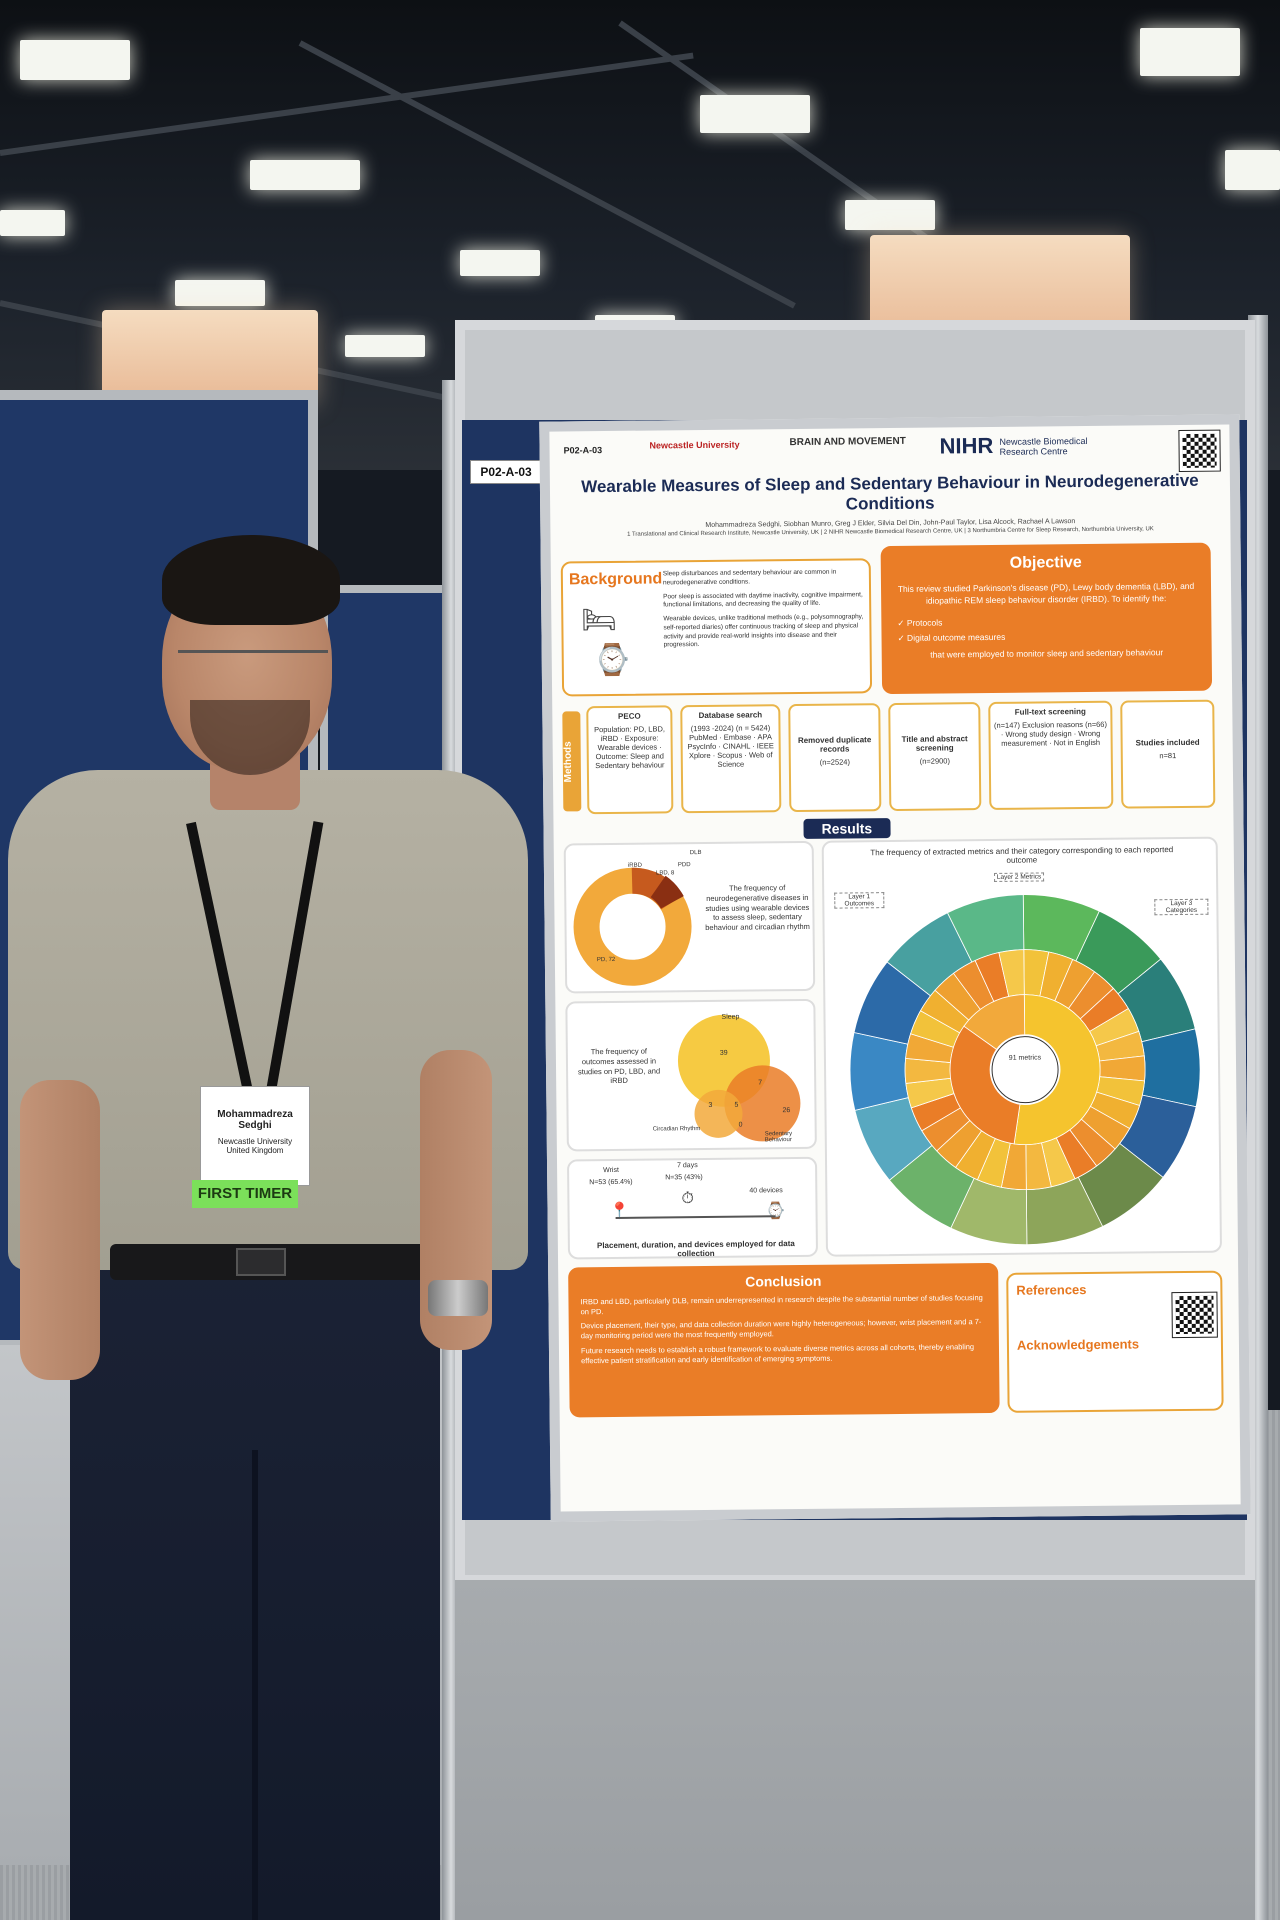 The image size is (1280, 1920). I want to click on objective-heading: Objective, so click(1045, 563).